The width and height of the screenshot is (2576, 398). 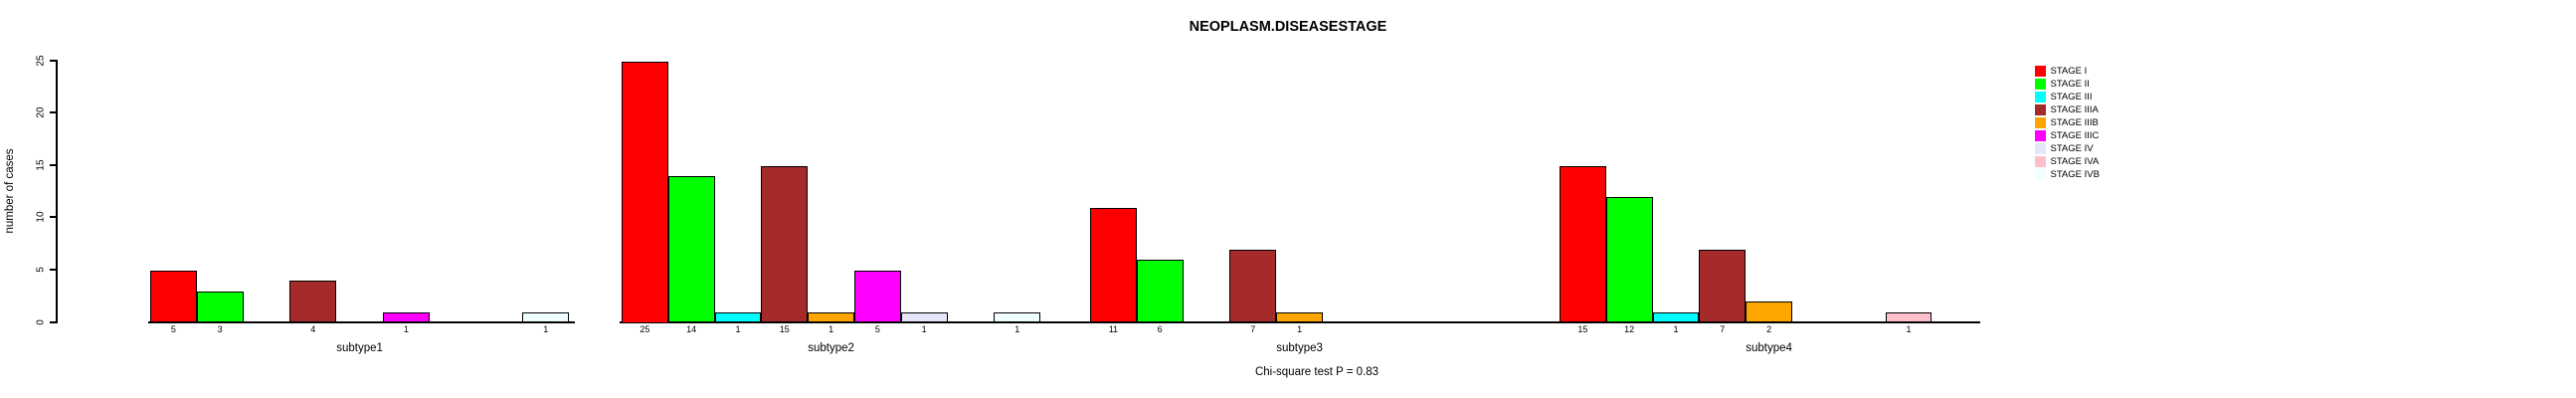 What do you see at coordinates (645, 192) in the screenshot?
I see `bar-subtype2-stage-i` at bounding box center [645, 192].